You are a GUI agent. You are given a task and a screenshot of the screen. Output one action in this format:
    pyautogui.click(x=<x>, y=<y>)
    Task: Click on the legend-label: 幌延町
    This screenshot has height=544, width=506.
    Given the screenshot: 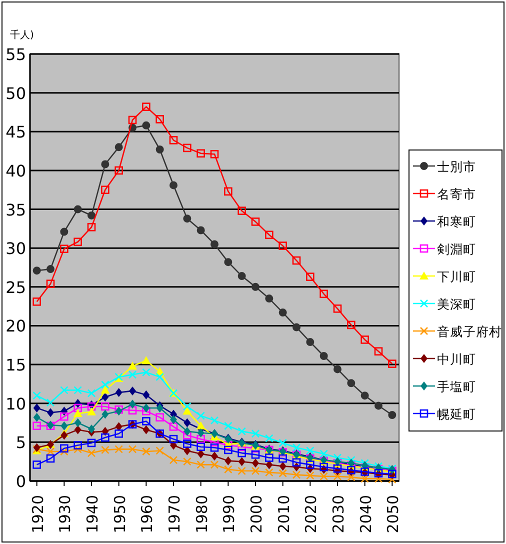 What is the action you would take?
    pyautogui.click(x=456, y=414)
    